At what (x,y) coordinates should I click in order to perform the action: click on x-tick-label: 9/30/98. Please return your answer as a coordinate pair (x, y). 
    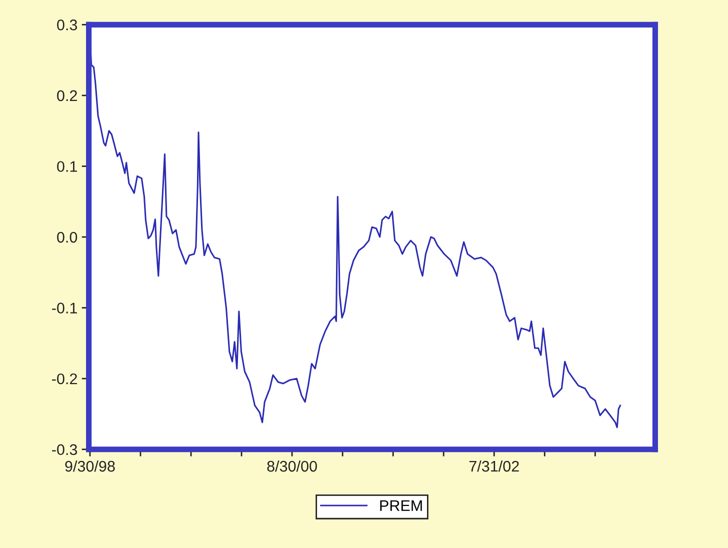
    Looking at the image, I should click on (90, 466).